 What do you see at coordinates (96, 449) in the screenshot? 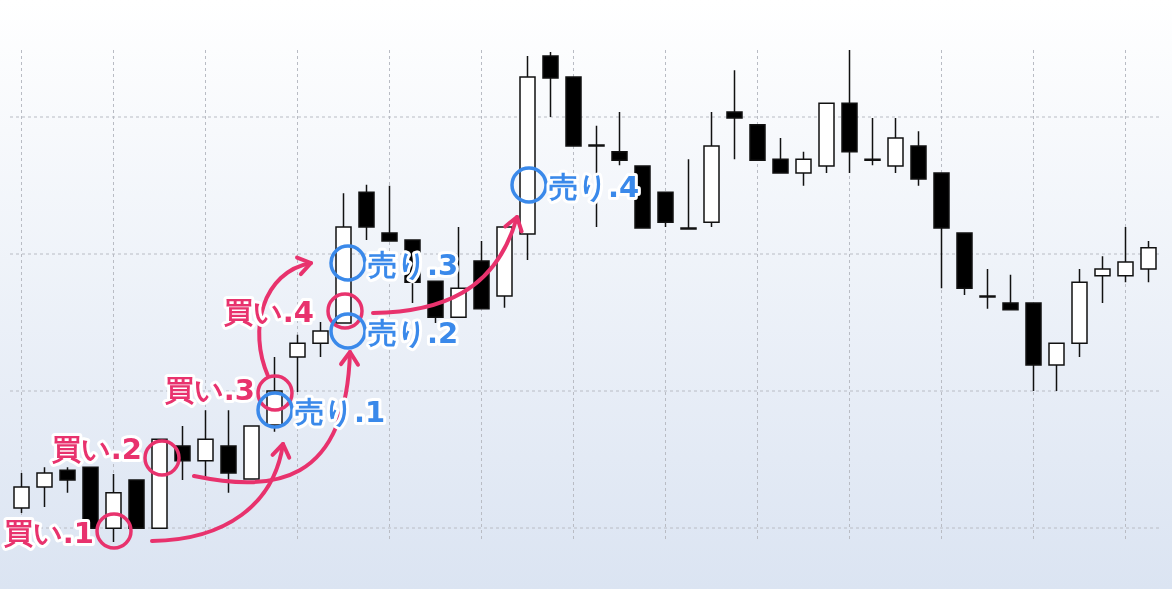
I see `annotation: 買い.2` at bounding box center [96, 449].